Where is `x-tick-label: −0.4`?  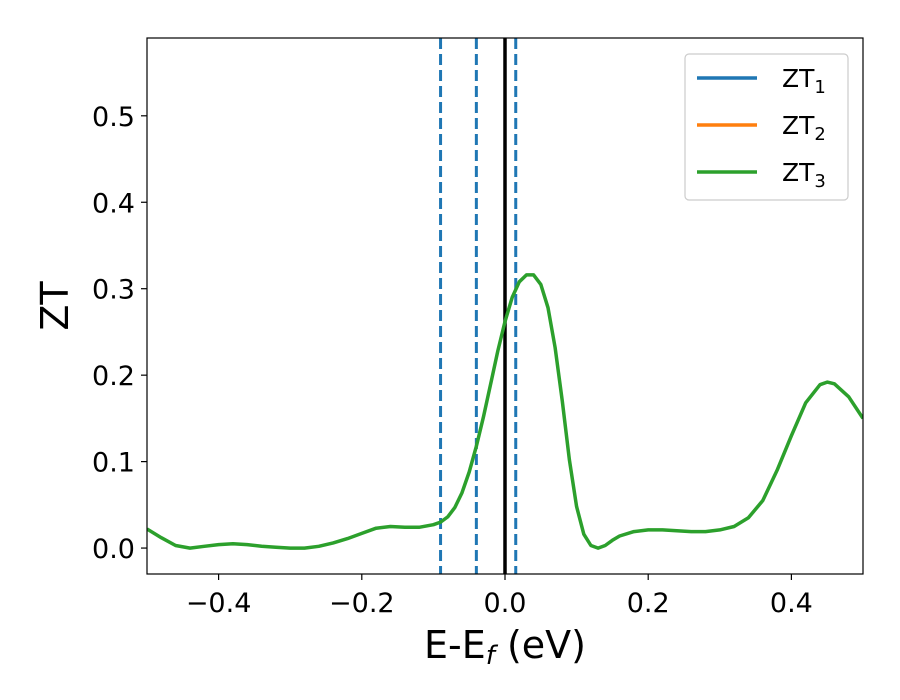
x-tick-label: −0.4 is located at coordinates (219, 603).